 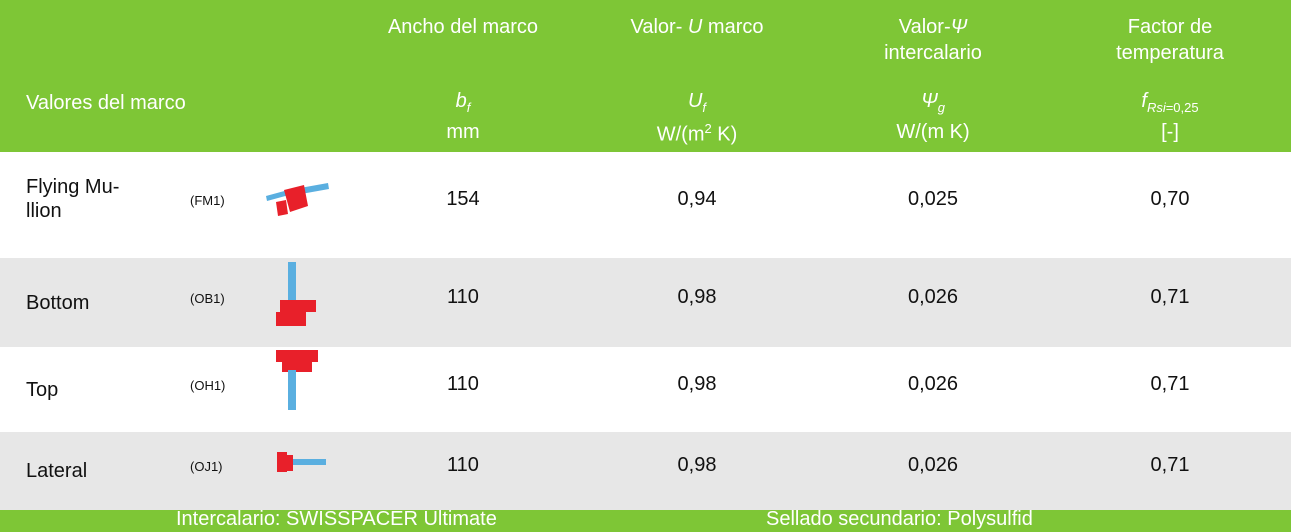 I want to click on icon-oj1, so click(x=301, y=462).